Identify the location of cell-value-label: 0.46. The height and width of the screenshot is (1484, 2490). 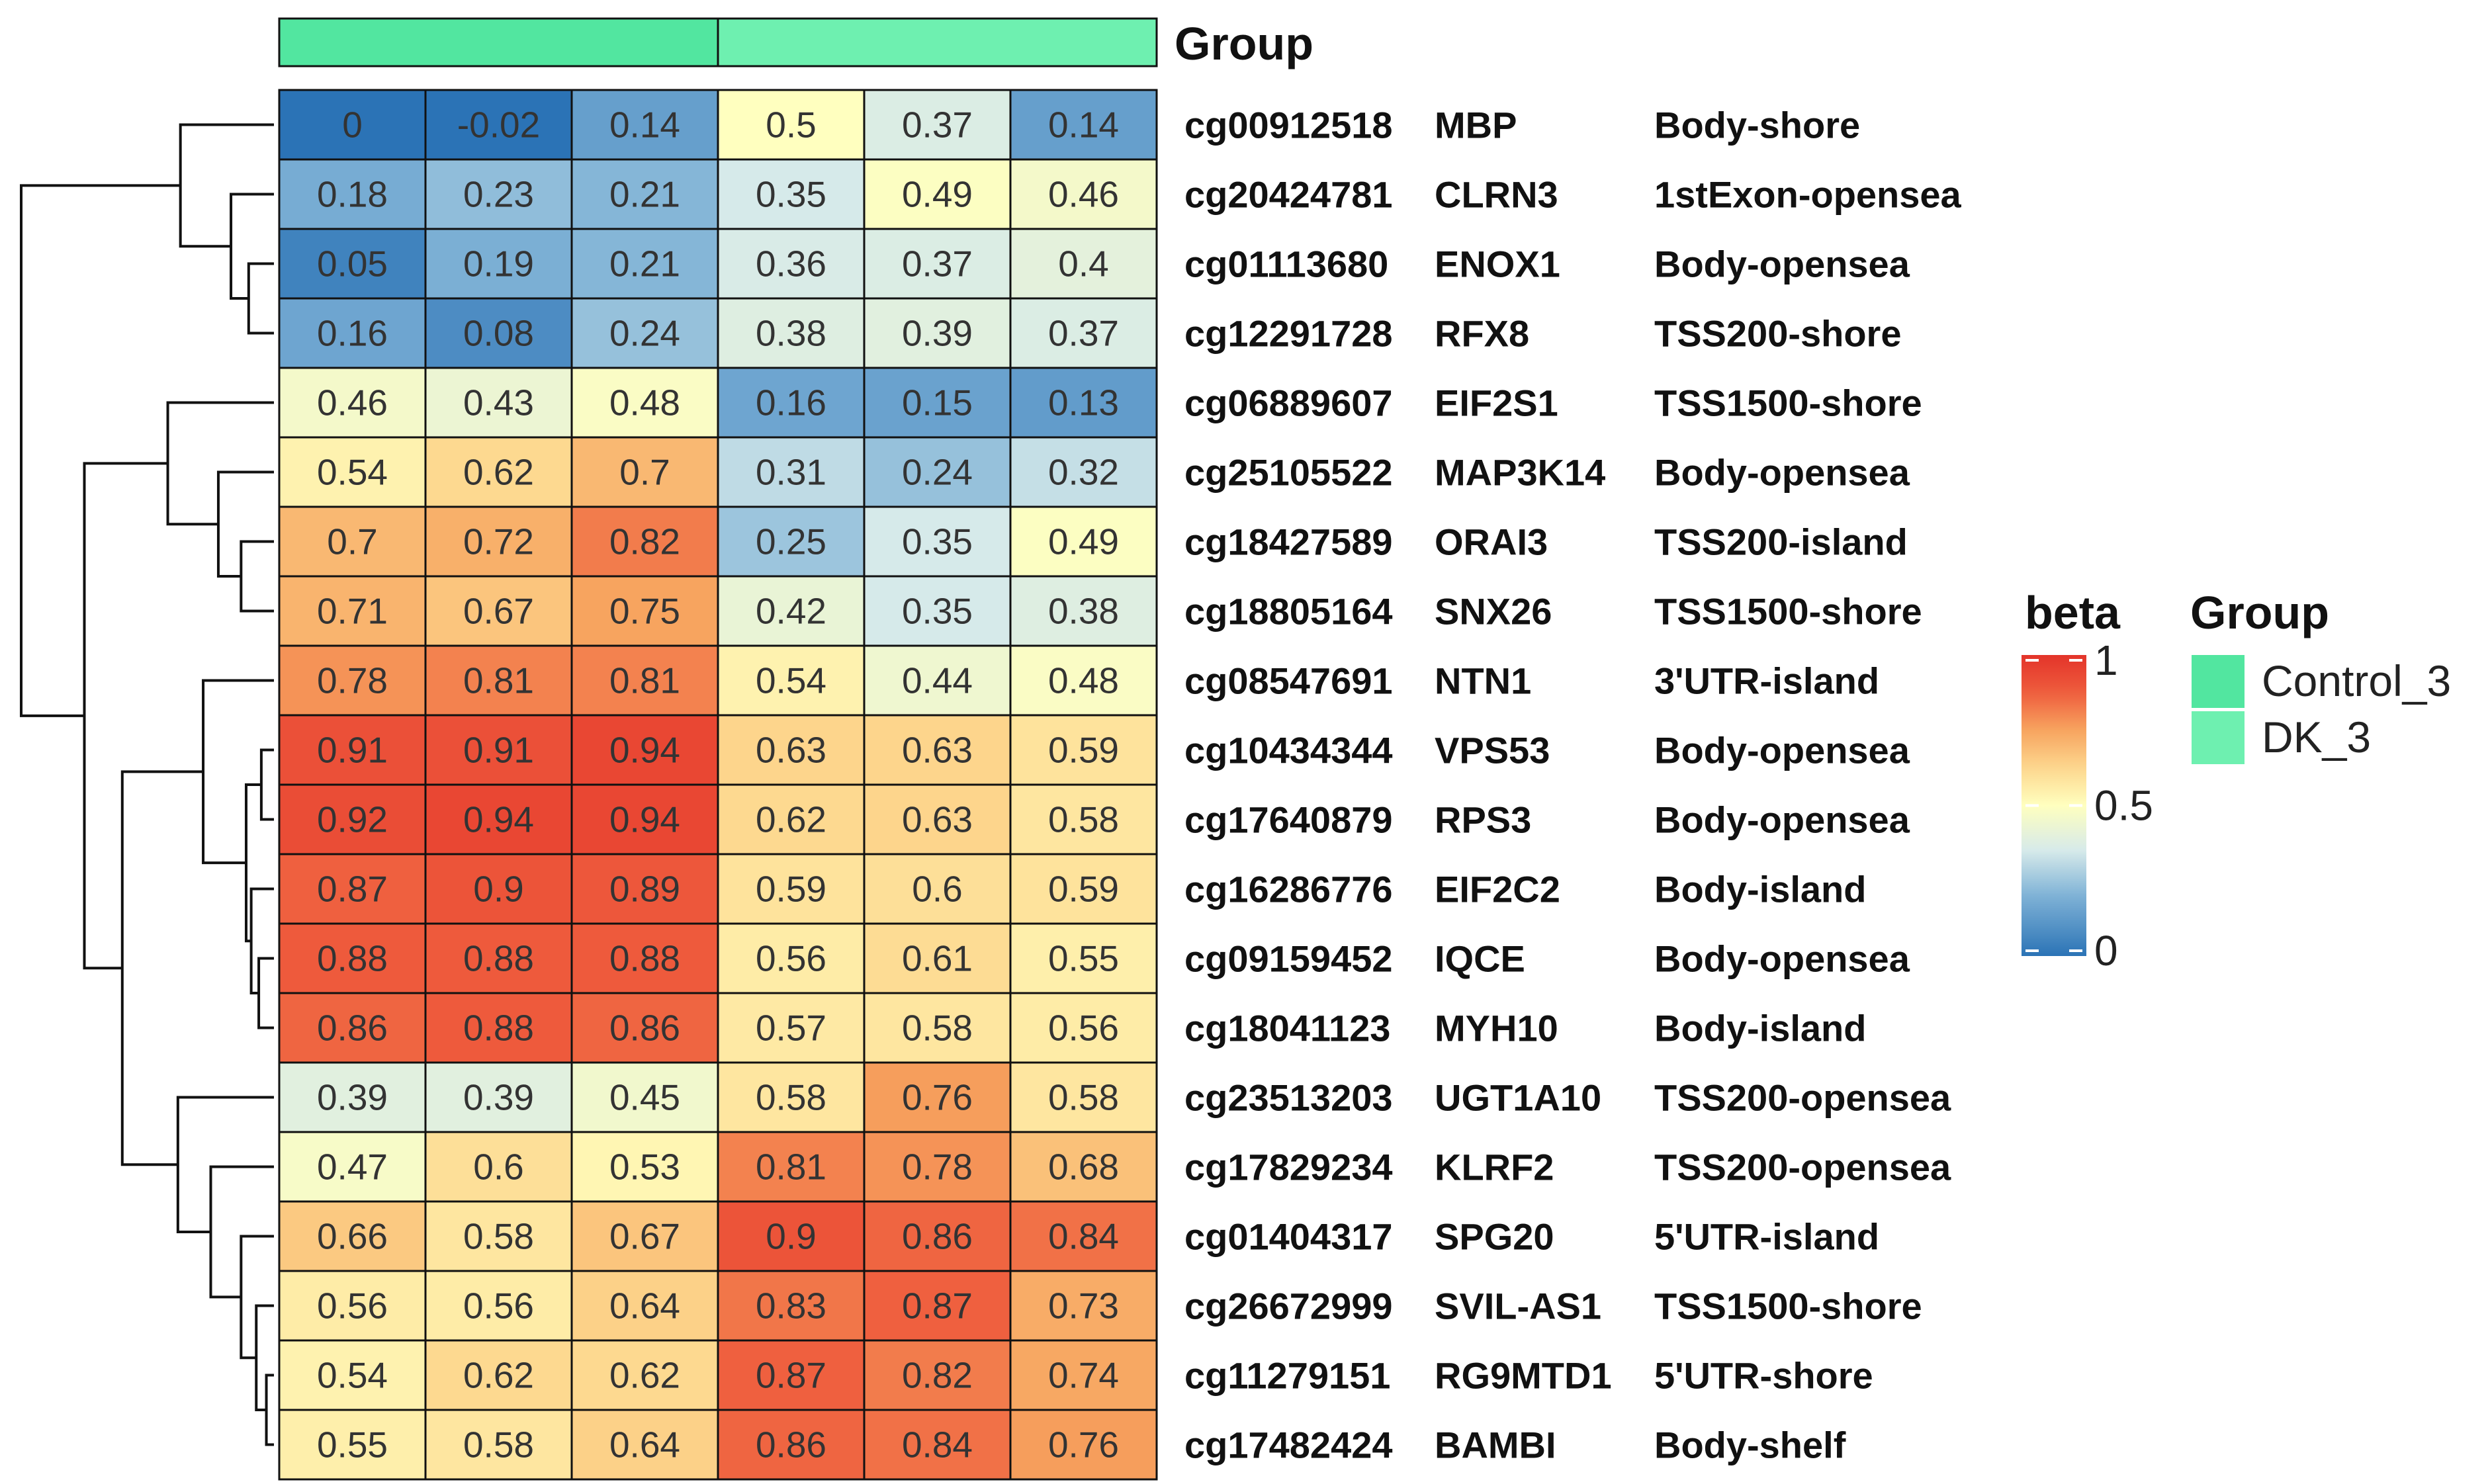
(352, 403).